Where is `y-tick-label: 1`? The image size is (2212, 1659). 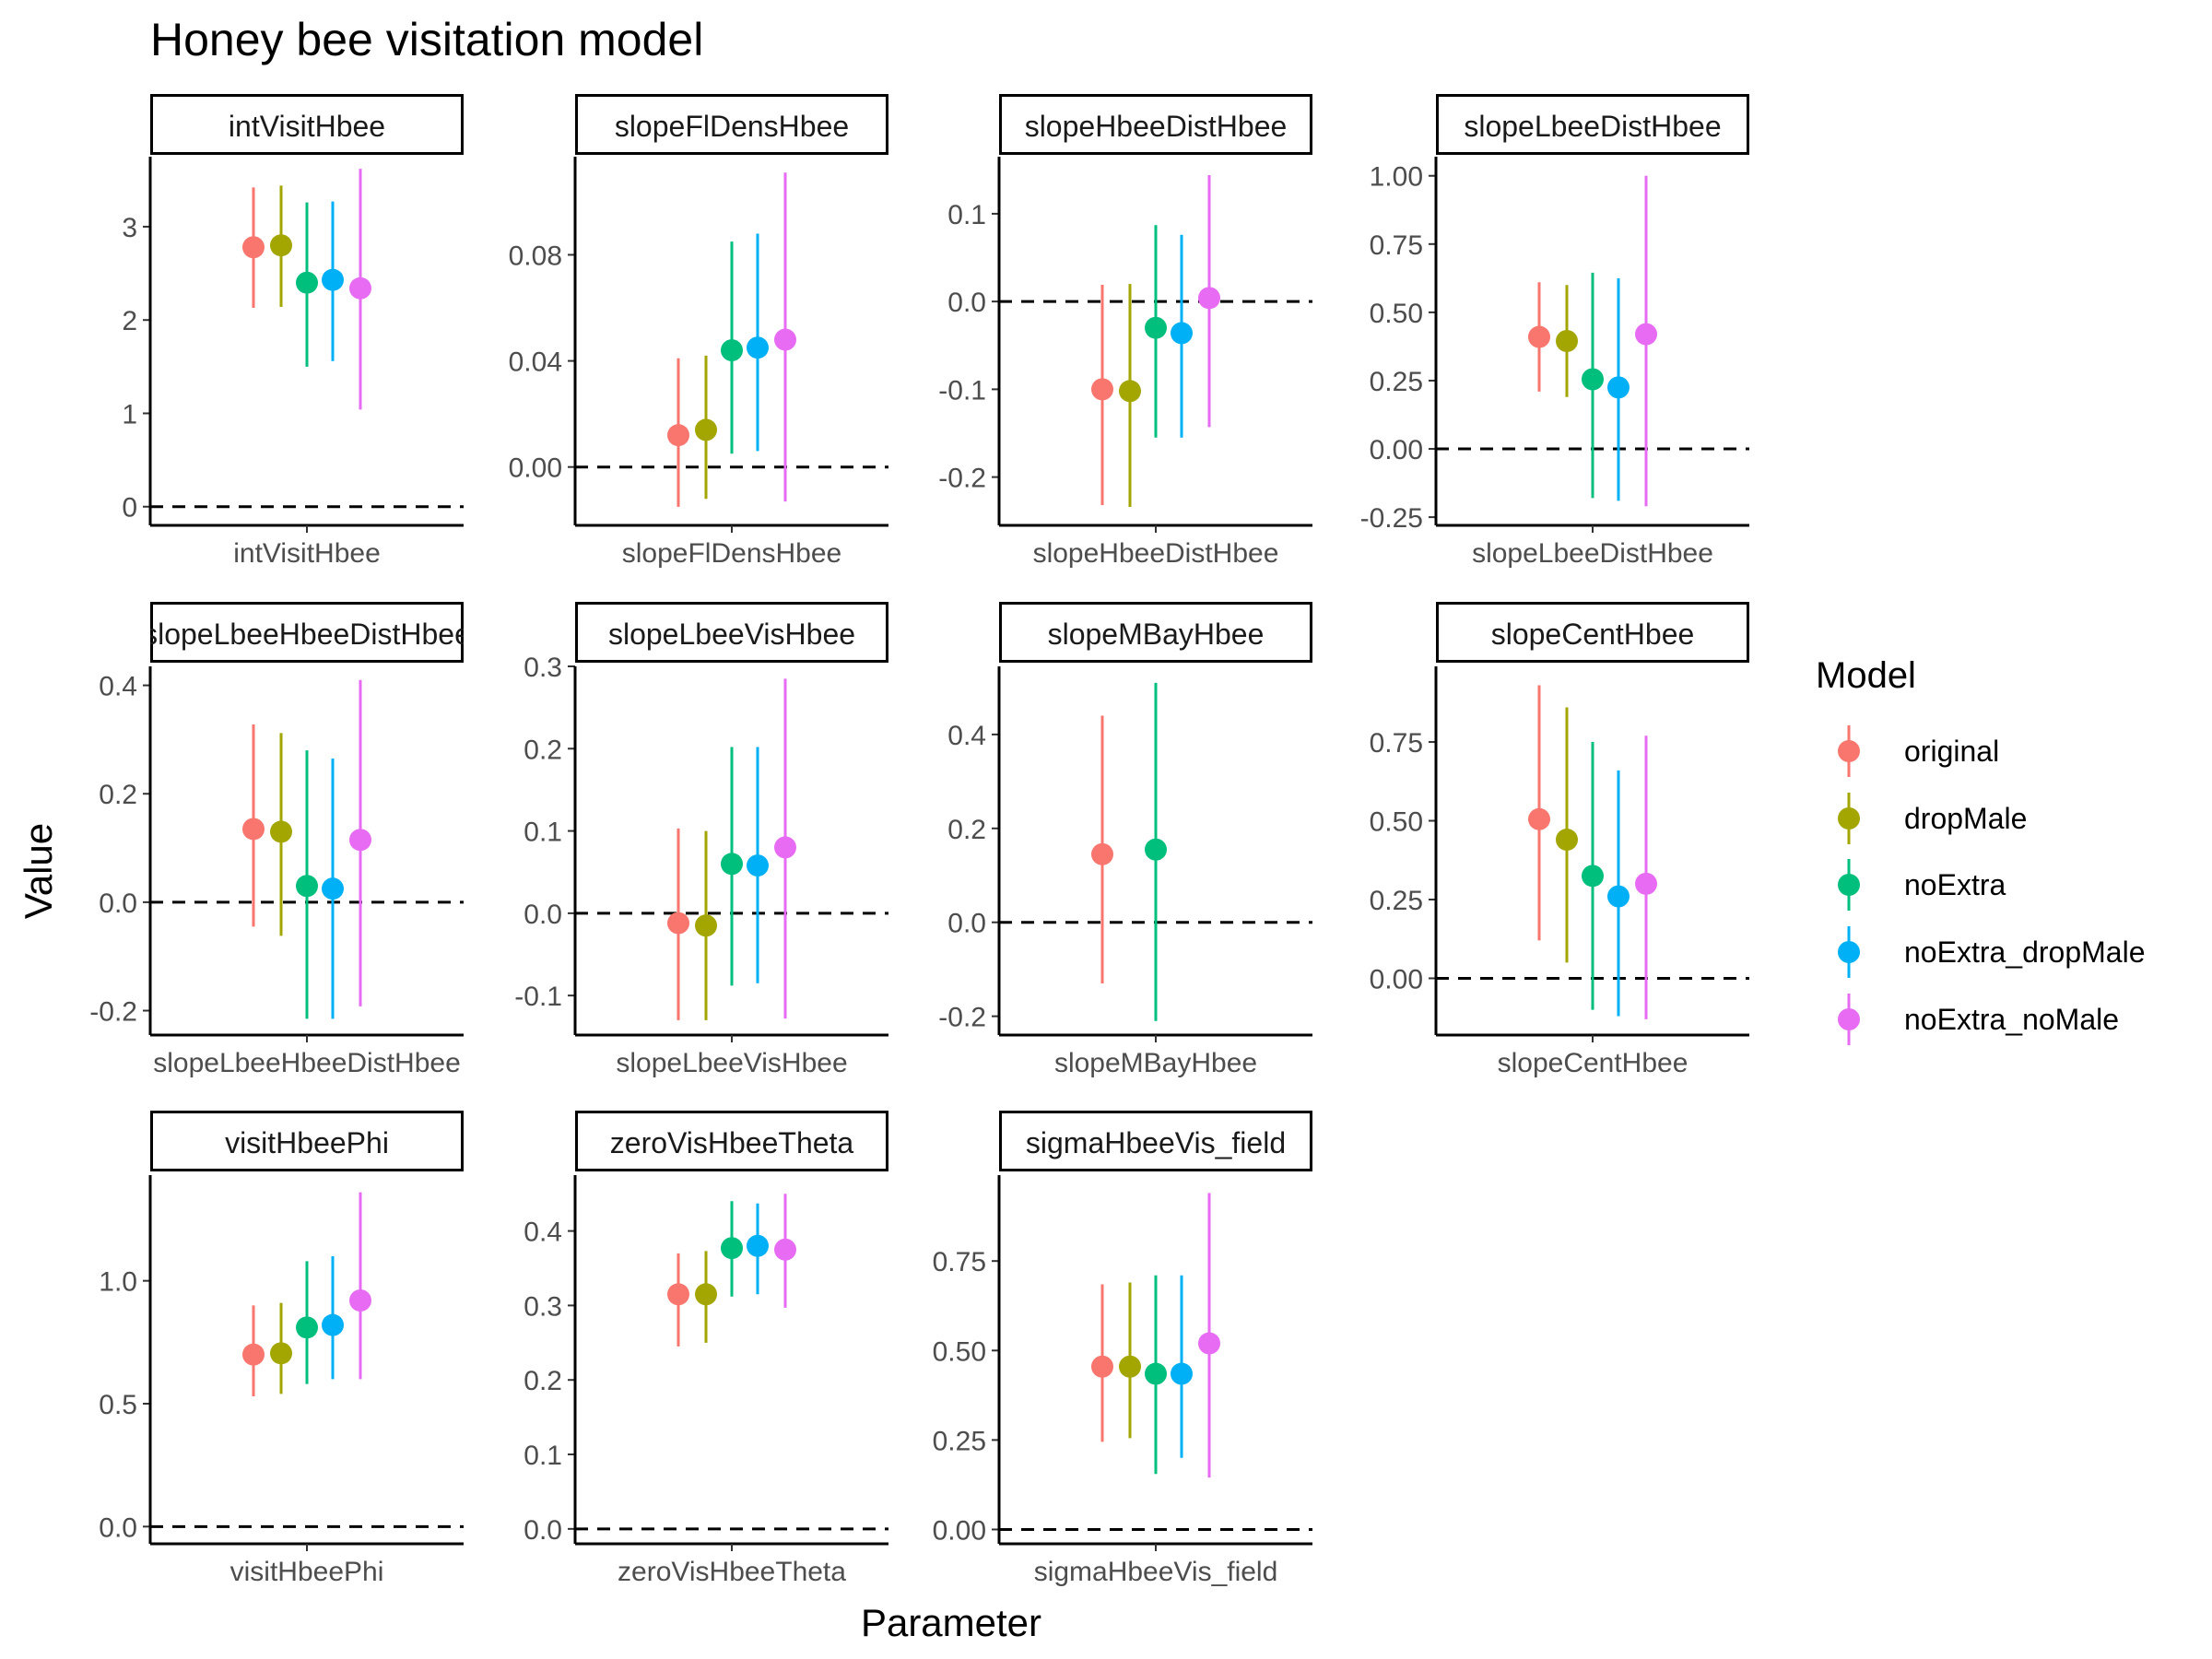 y-tick-label: 1 is located at coordinates (129, 414).